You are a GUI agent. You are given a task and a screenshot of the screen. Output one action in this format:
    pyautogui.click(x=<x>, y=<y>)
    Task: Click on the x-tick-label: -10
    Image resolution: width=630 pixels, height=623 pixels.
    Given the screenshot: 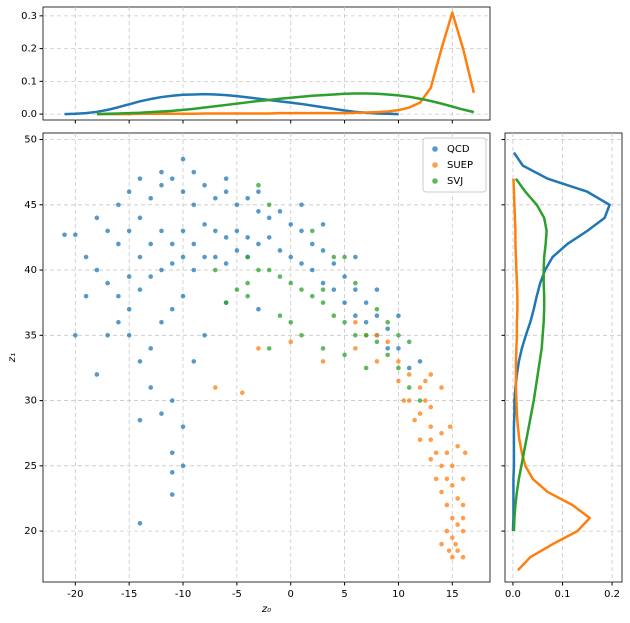 What is the action you would take?
    pyautogui.click(x=183, y=594)
    